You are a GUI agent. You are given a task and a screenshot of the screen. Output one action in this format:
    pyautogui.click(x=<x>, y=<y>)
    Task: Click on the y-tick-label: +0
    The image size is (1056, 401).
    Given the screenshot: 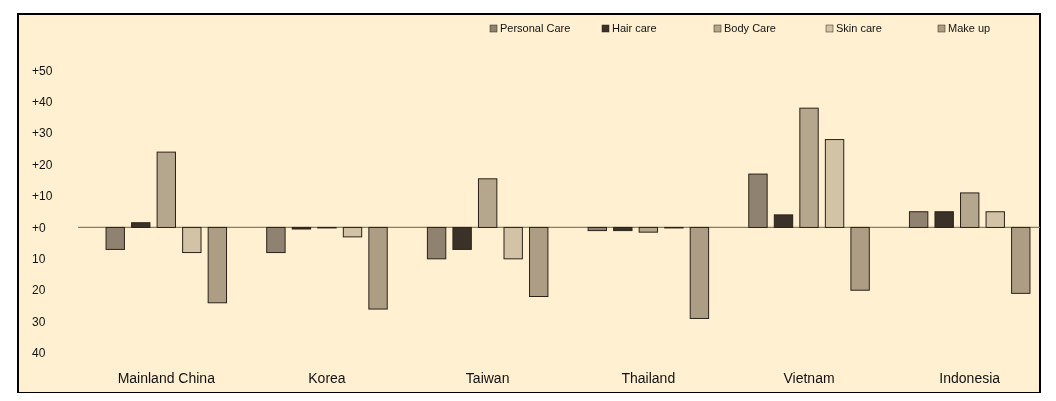 What is the action you would take?
    pyautogui.click(x=39, y=227)
    